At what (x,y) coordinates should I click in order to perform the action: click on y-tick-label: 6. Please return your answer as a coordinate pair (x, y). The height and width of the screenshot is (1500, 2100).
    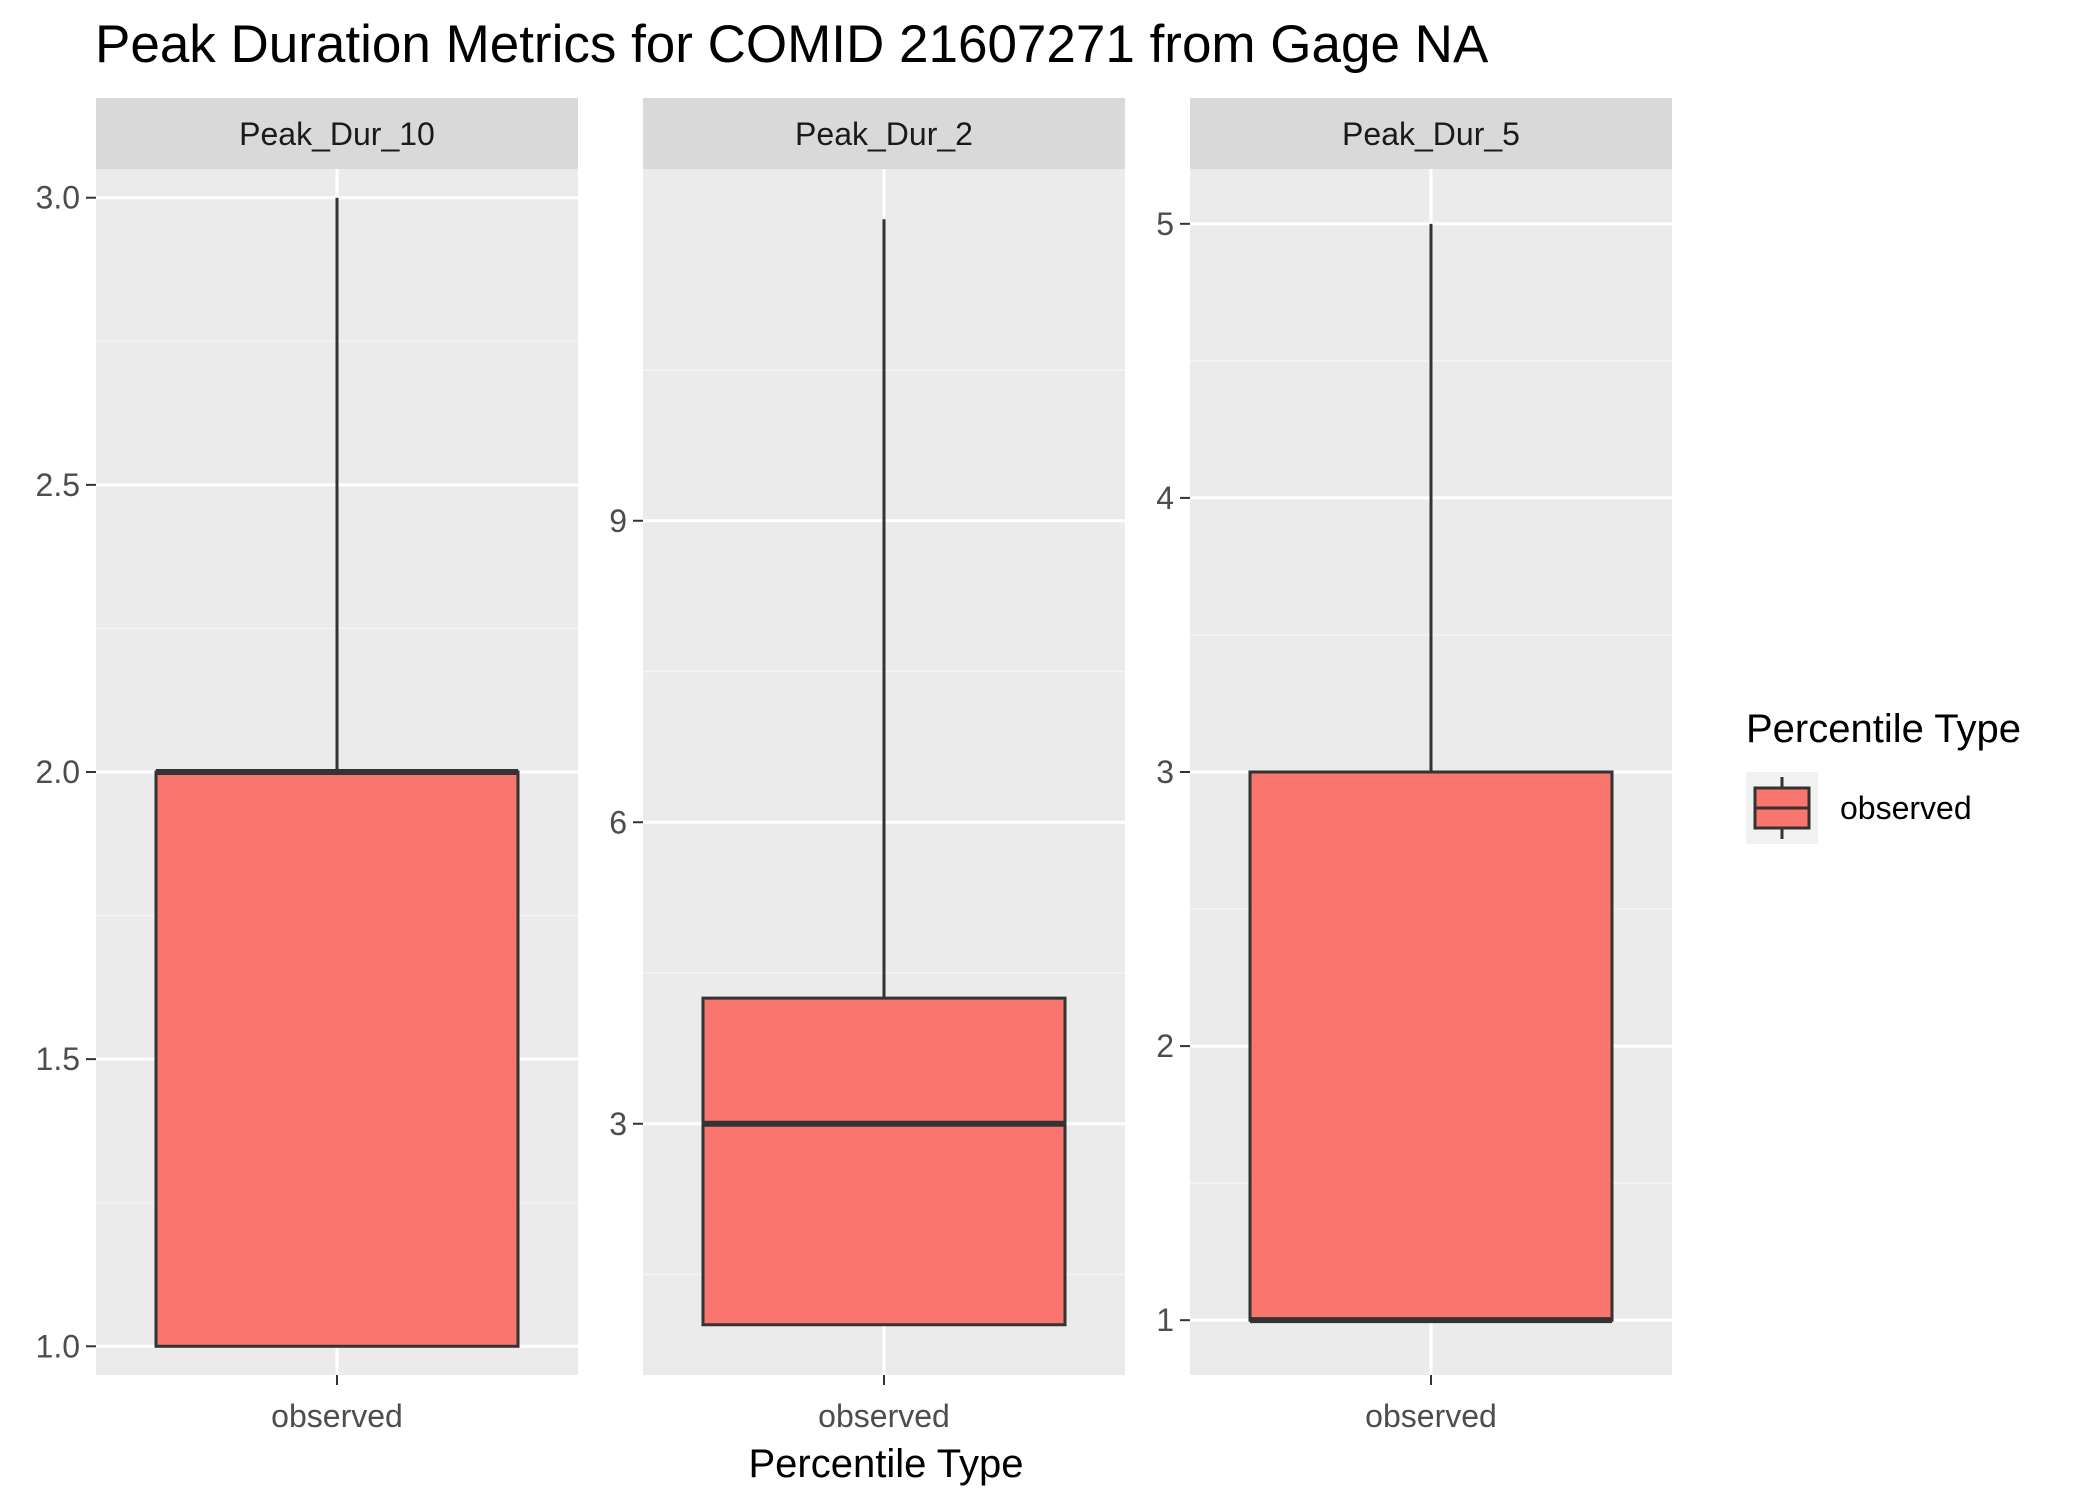
    Looking at the image, I should click on (618, 822).